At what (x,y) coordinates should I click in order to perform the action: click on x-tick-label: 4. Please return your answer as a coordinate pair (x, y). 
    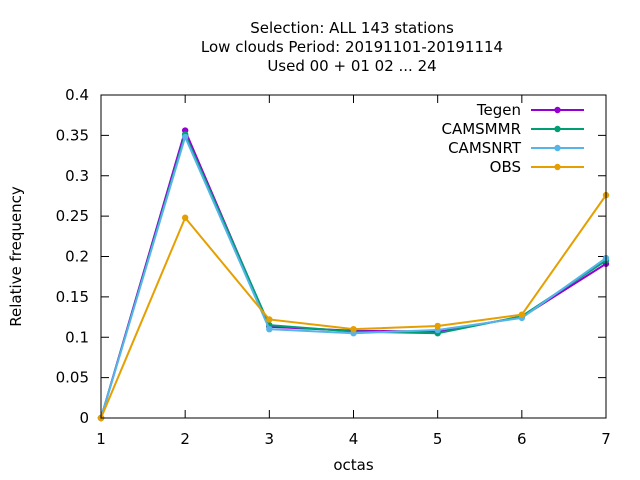
    Looking at the image, I should click on (354, 439).